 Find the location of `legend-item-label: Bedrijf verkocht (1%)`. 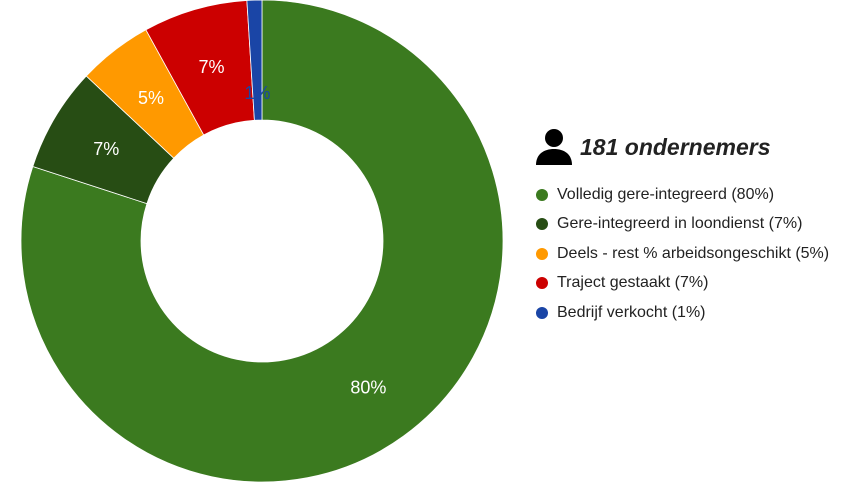

legend-item-label: Bedrijf verkocht (1%) is located at coordinates (631, 312).